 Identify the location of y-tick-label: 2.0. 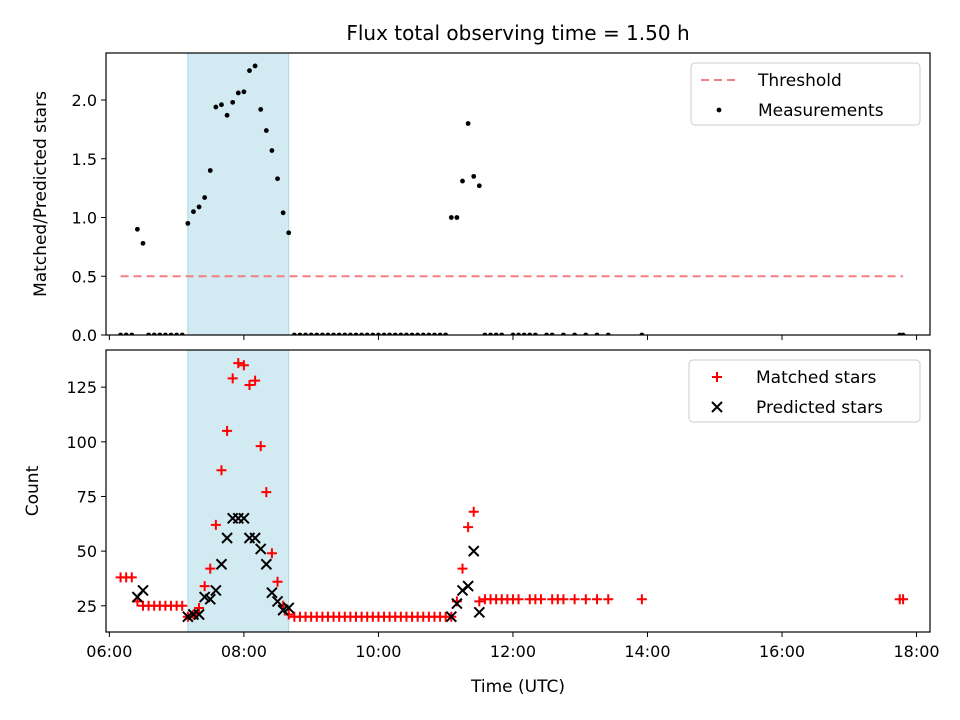
(84, 100).